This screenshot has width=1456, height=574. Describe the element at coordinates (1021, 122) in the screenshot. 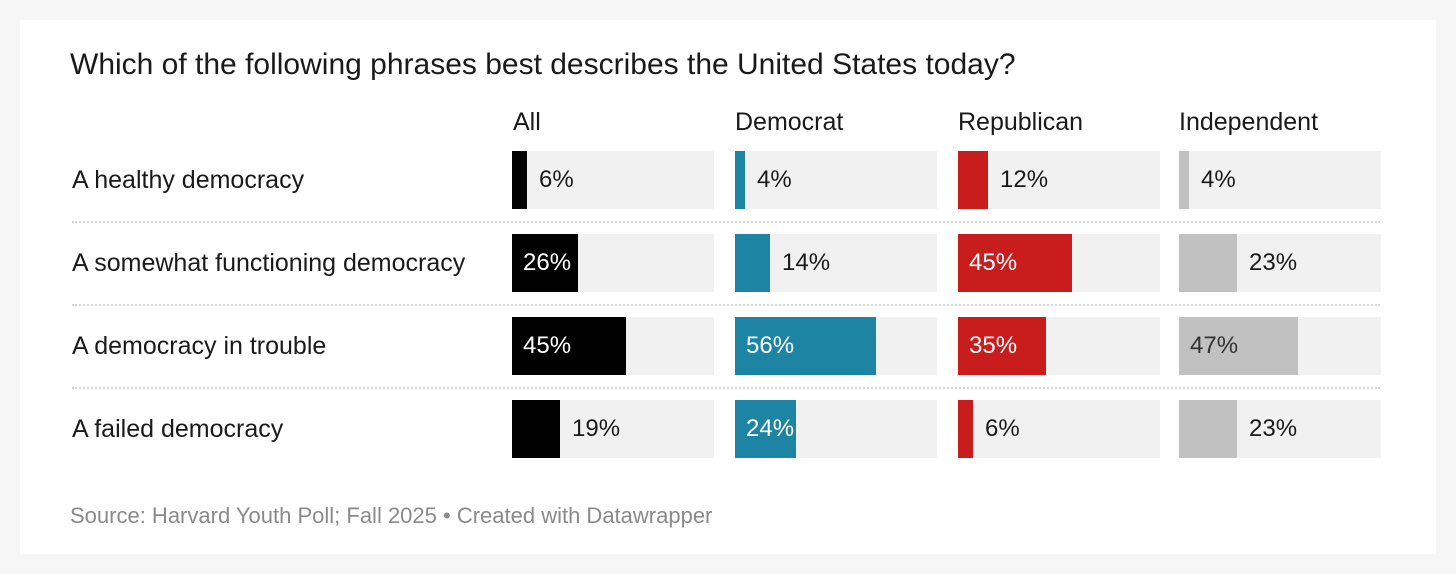

I see `column-header-republican: Republican` at that location.